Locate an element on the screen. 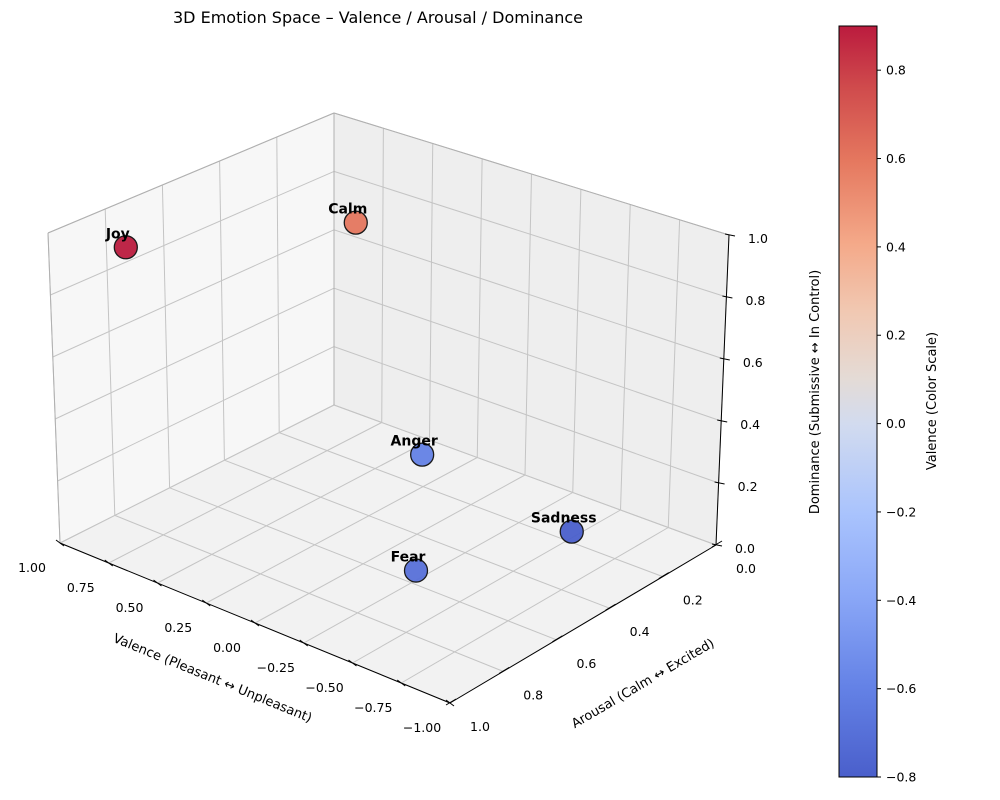 The width and height of the screenshot is (1000, 800). colorbar-tick-label: 0.6 is located at coordinates (896, 158).